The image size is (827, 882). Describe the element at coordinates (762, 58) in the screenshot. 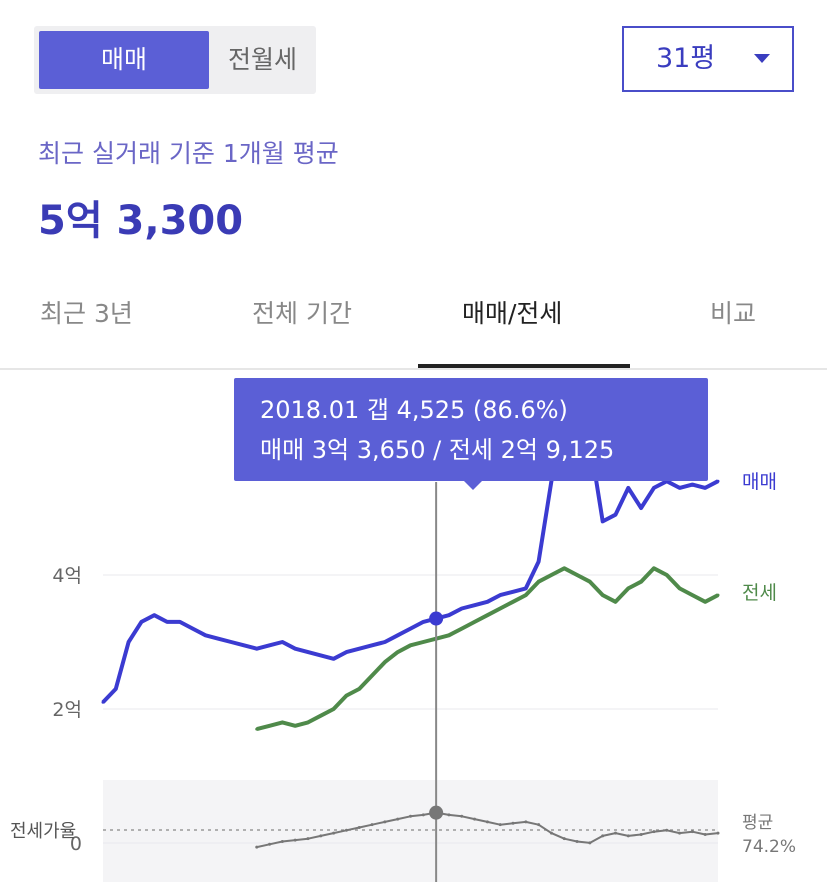

I see `chevron-down-icon` at that location.